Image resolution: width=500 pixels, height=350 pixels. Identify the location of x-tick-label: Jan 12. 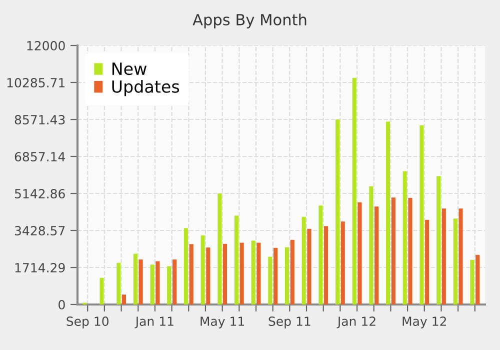
(356, 322).